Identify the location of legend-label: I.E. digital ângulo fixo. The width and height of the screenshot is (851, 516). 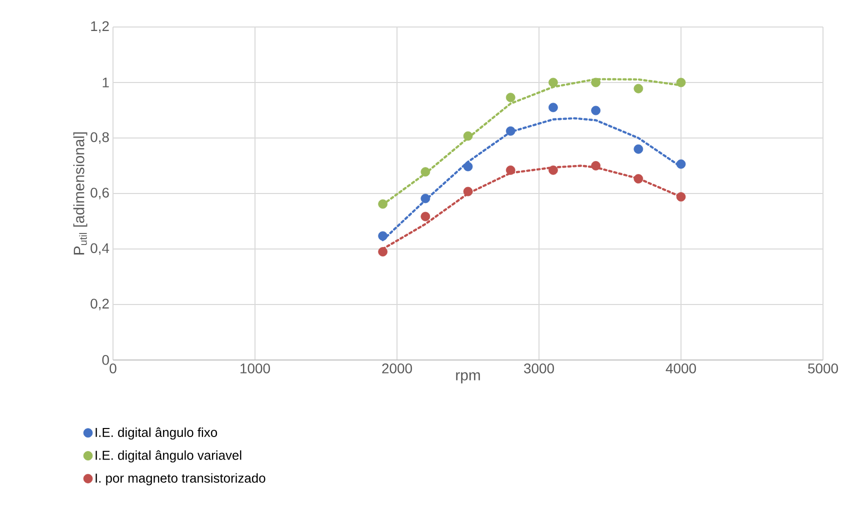
(157, 433).